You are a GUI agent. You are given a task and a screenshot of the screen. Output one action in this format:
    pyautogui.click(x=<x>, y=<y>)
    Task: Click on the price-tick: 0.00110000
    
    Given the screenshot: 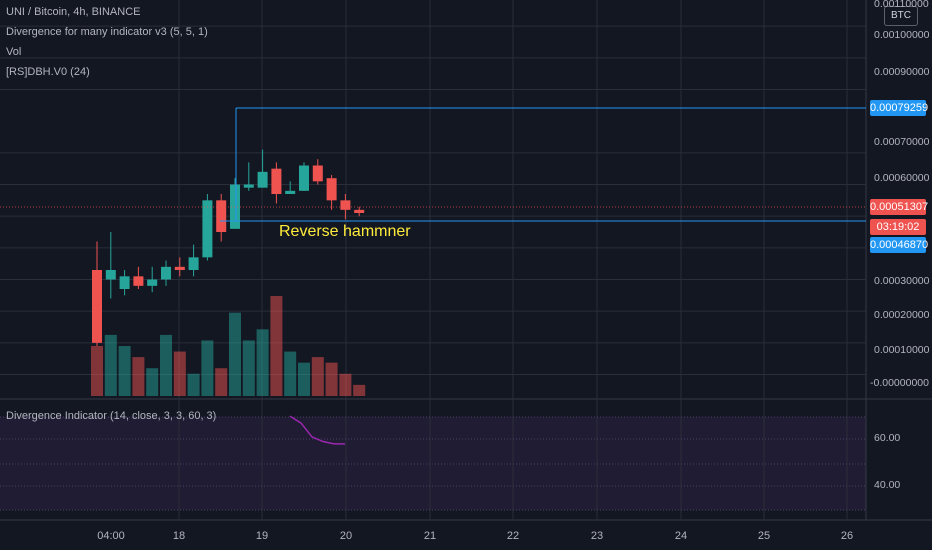 What is the action you would take?
    pyautogui.click(x=901, y=5)
    